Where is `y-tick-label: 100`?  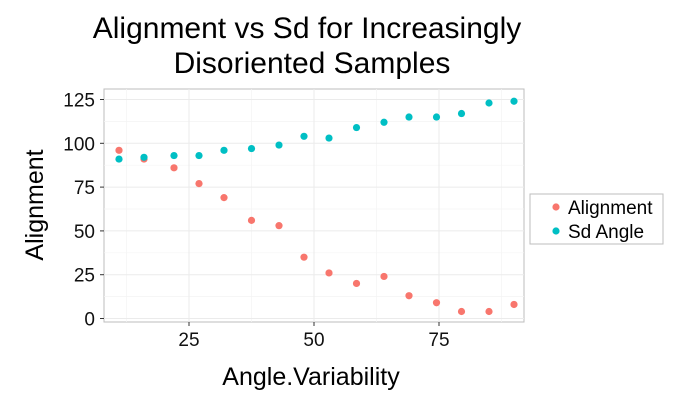 y-tick-label: 100 is located at coordinates (79, 144).